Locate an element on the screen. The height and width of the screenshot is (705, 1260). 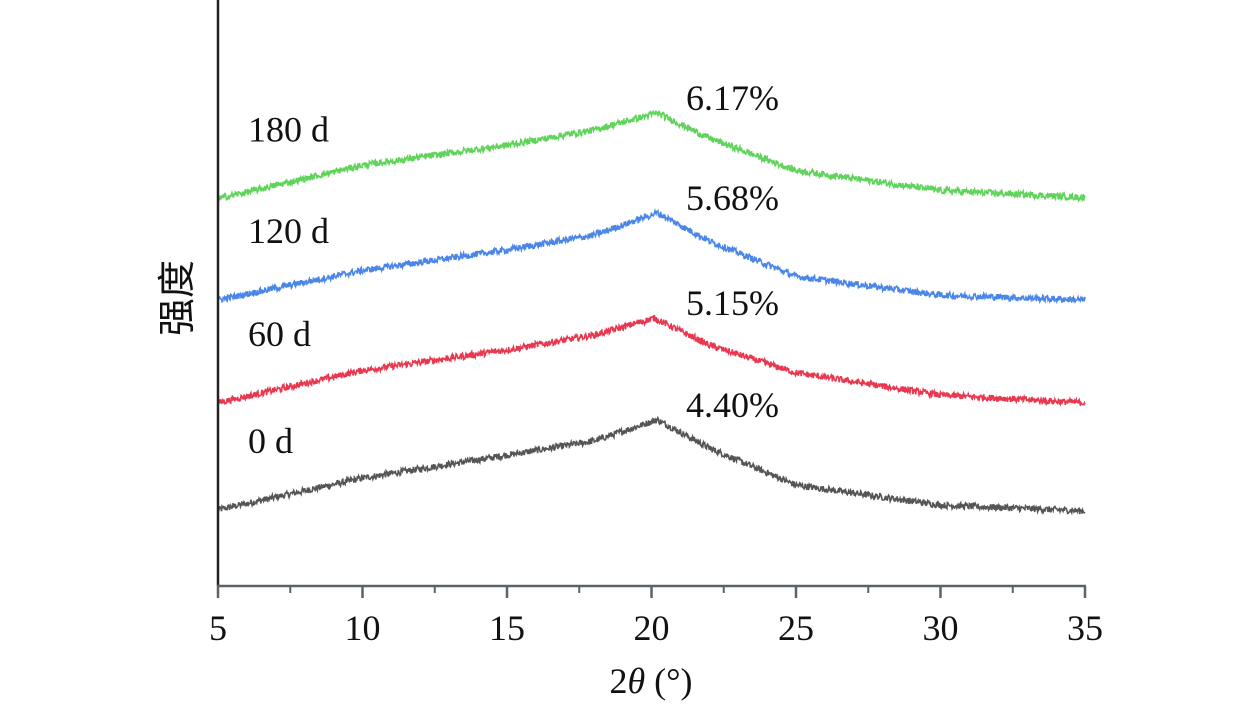
series-line-120d is located at coordinates (651, 256).